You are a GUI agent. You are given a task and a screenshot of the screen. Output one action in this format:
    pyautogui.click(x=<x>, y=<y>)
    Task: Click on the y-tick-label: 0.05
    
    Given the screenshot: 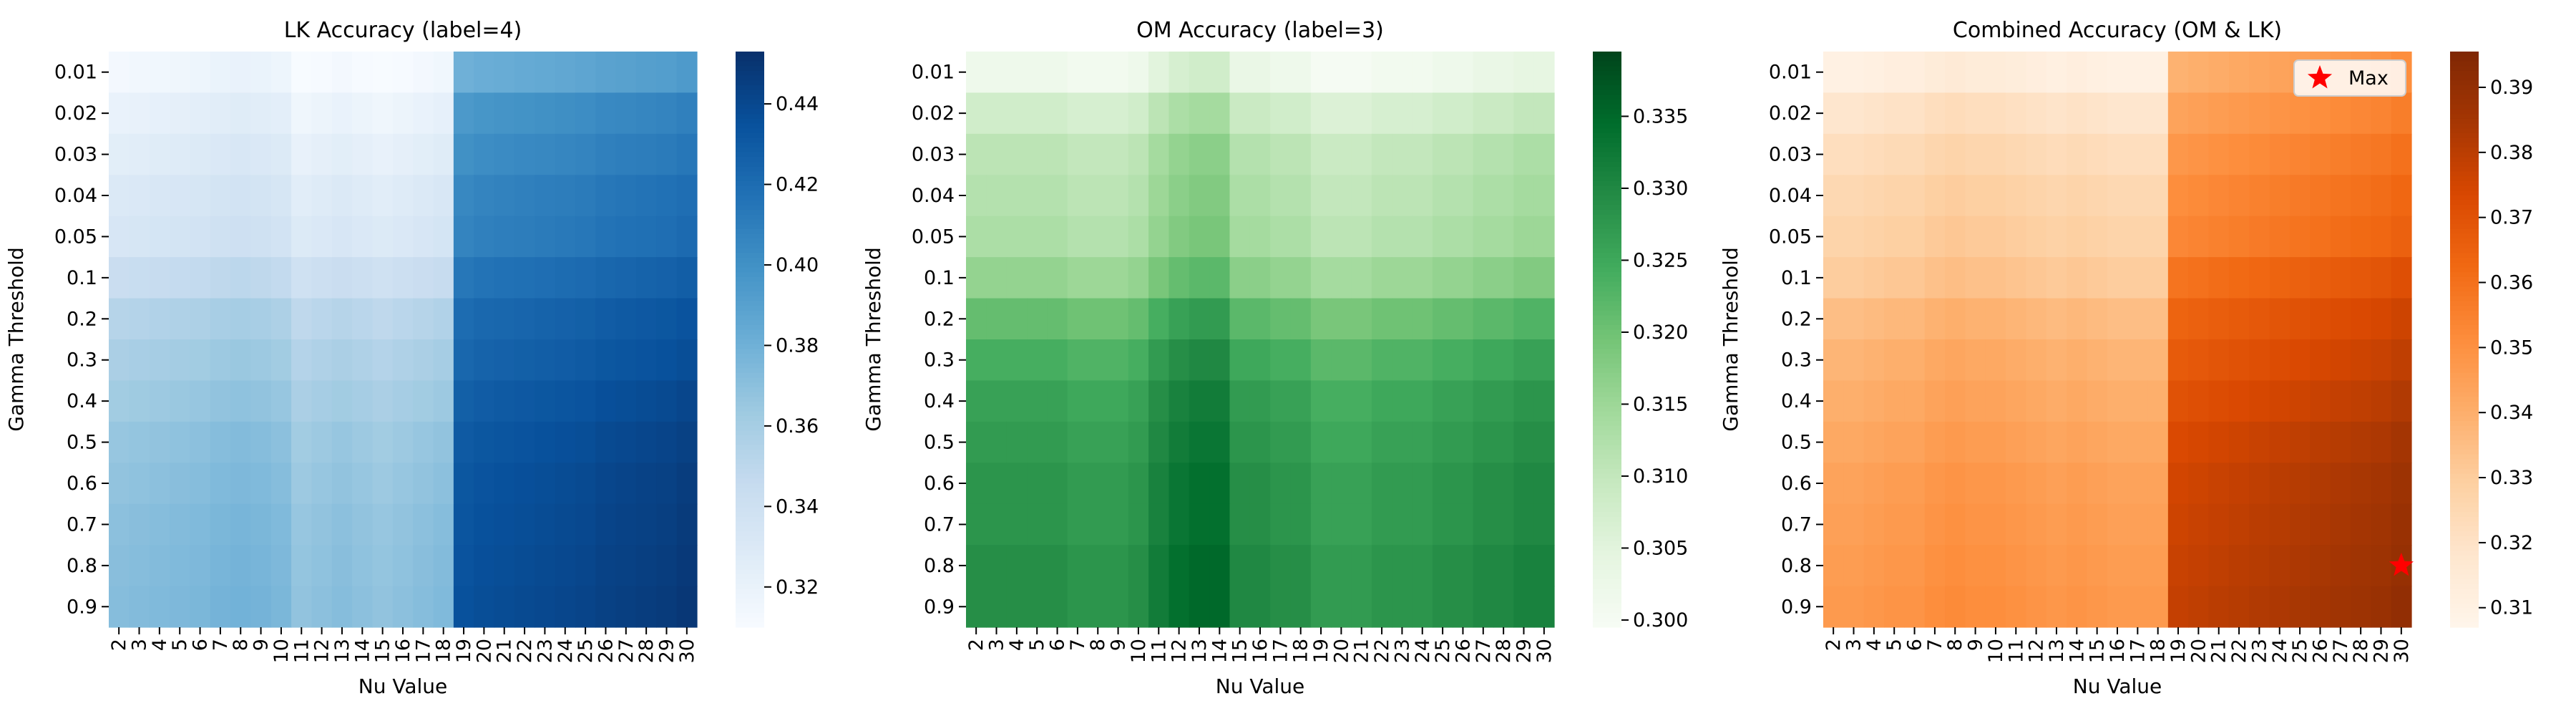 What is the action you would take?
    pyautogui.click(x=75, y=237)
    